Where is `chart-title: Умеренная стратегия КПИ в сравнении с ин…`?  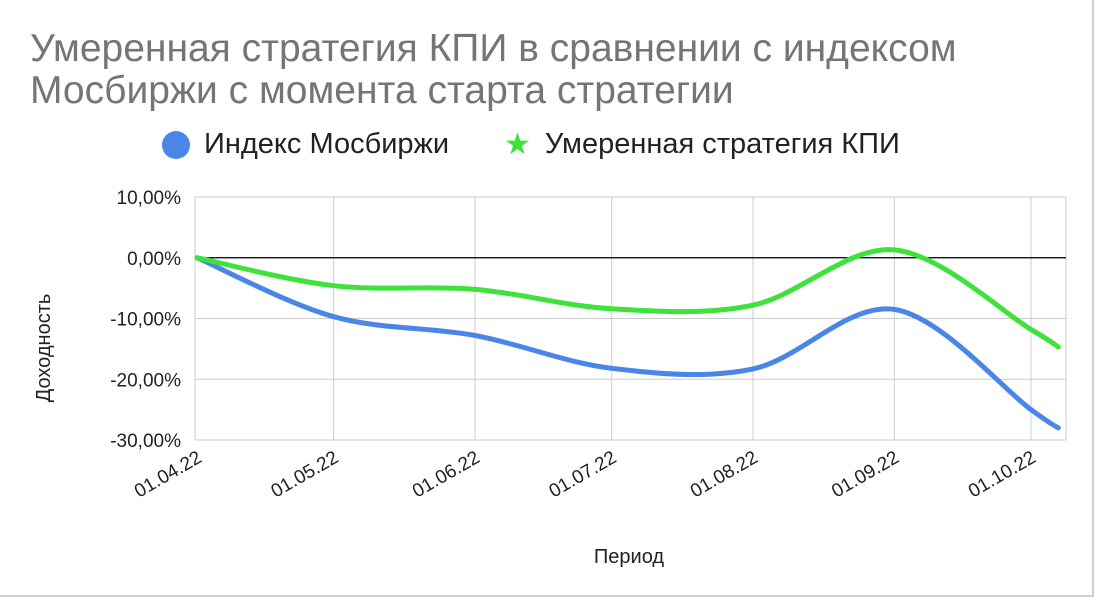 chart-title: Умеренная стратегия КПИ в сравнении с ин… is located at coordinates (493, 69).